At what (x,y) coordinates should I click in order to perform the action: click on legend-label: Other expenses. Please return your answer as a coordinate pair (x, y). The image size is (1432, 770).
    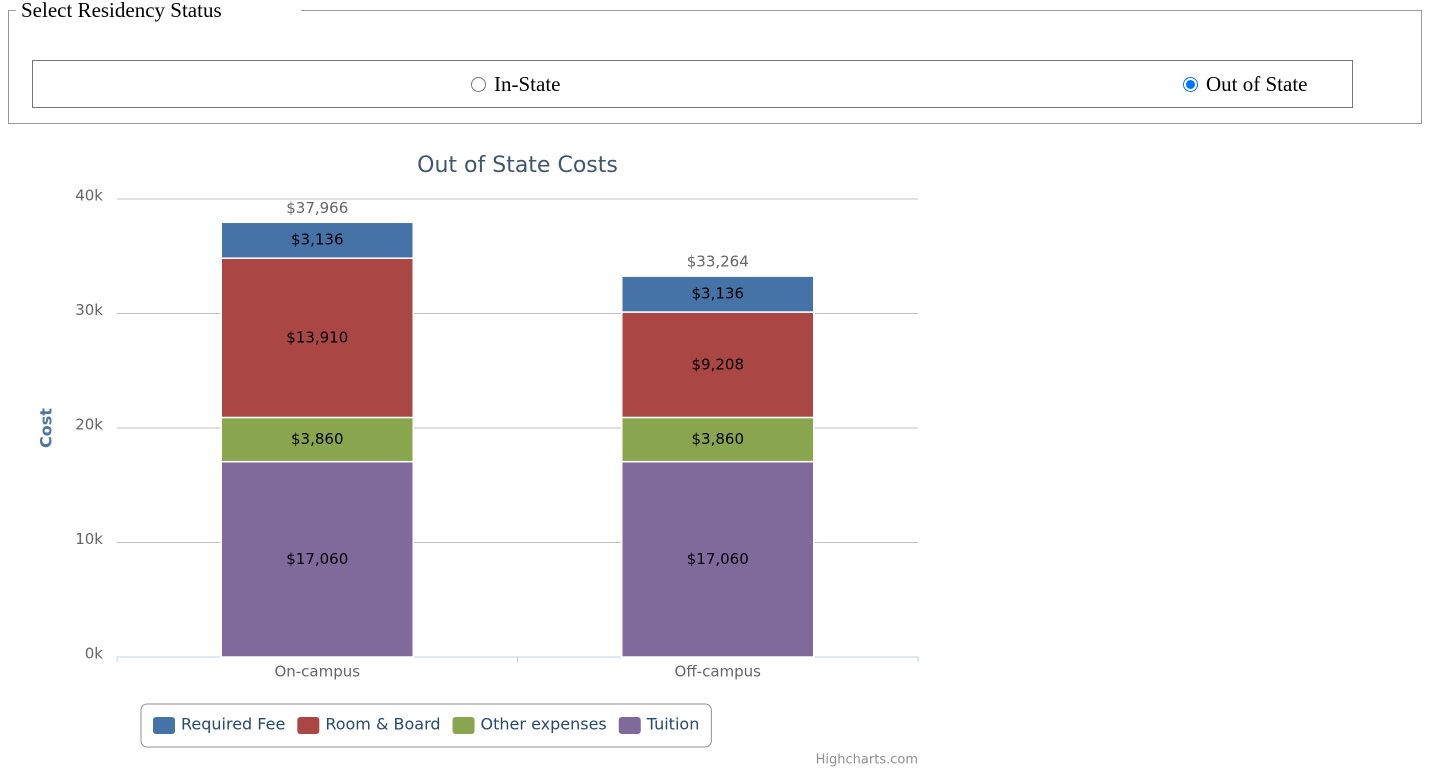
    Looking at the image, I should click on (544, 724).